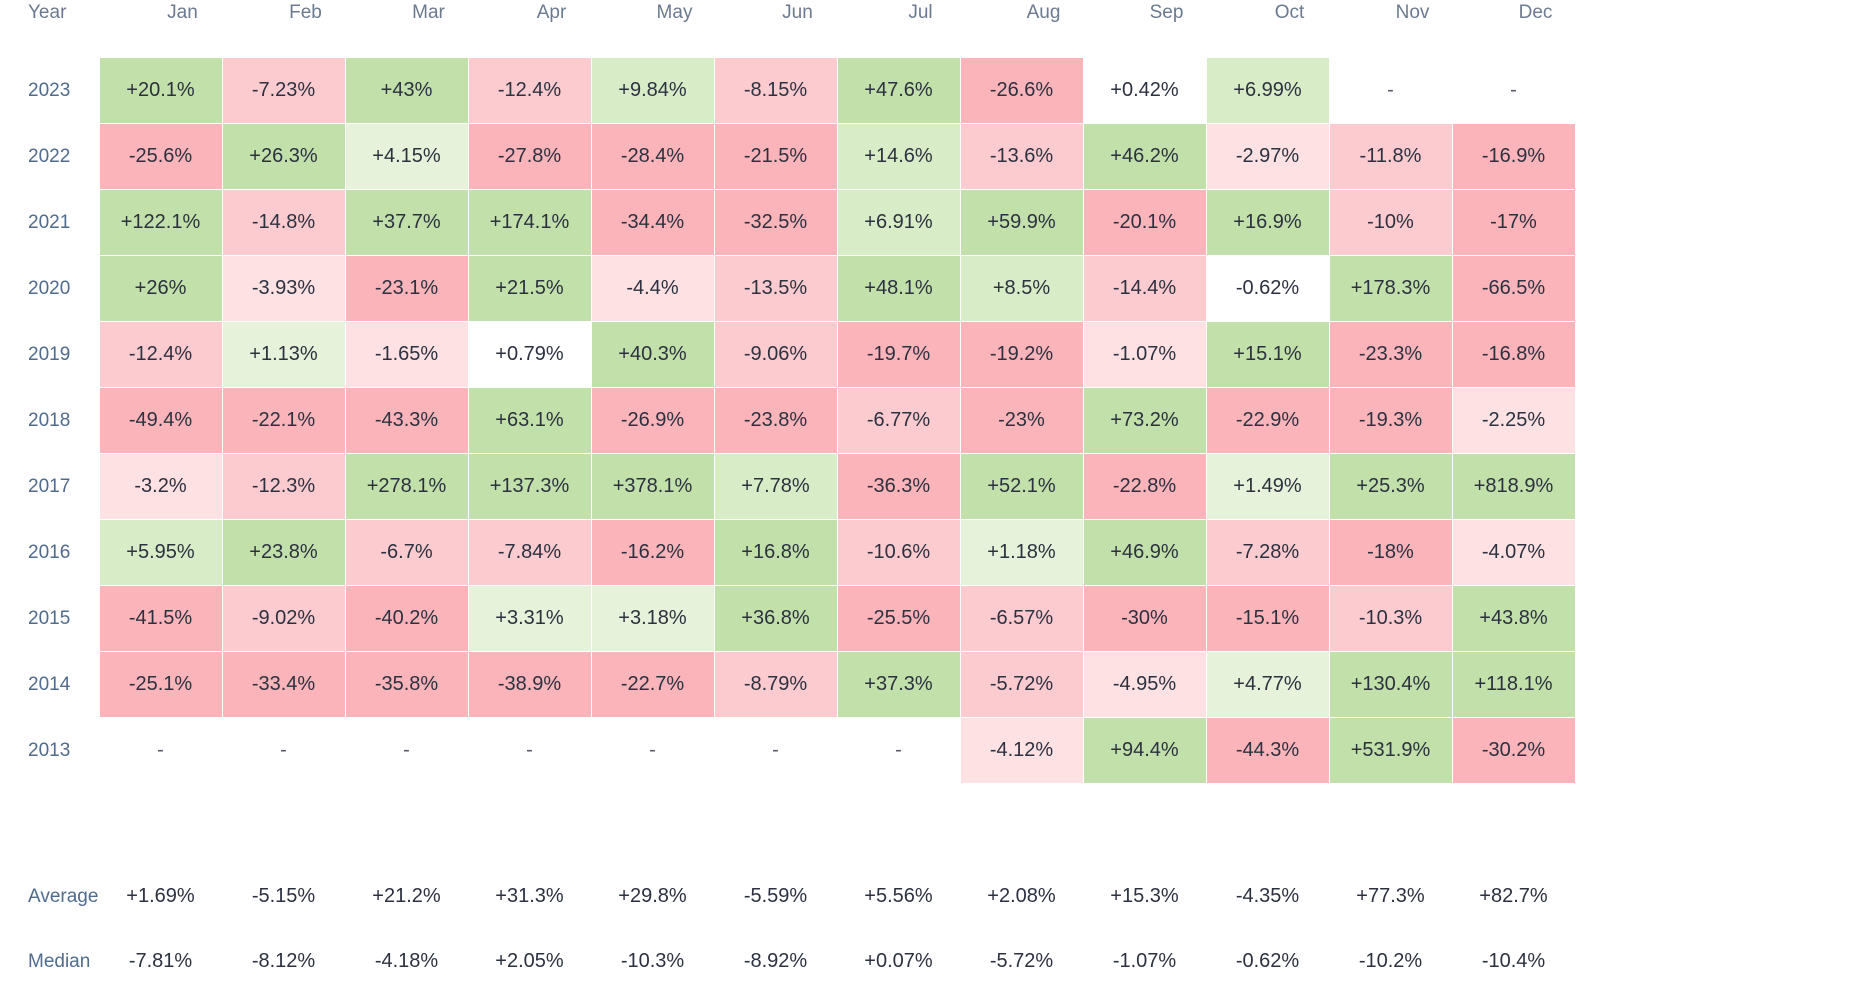 This screenshot has width=1866, height=994. I want to click on heatmap-cell-2015-aug: -6.57%, so click(1021, 618).